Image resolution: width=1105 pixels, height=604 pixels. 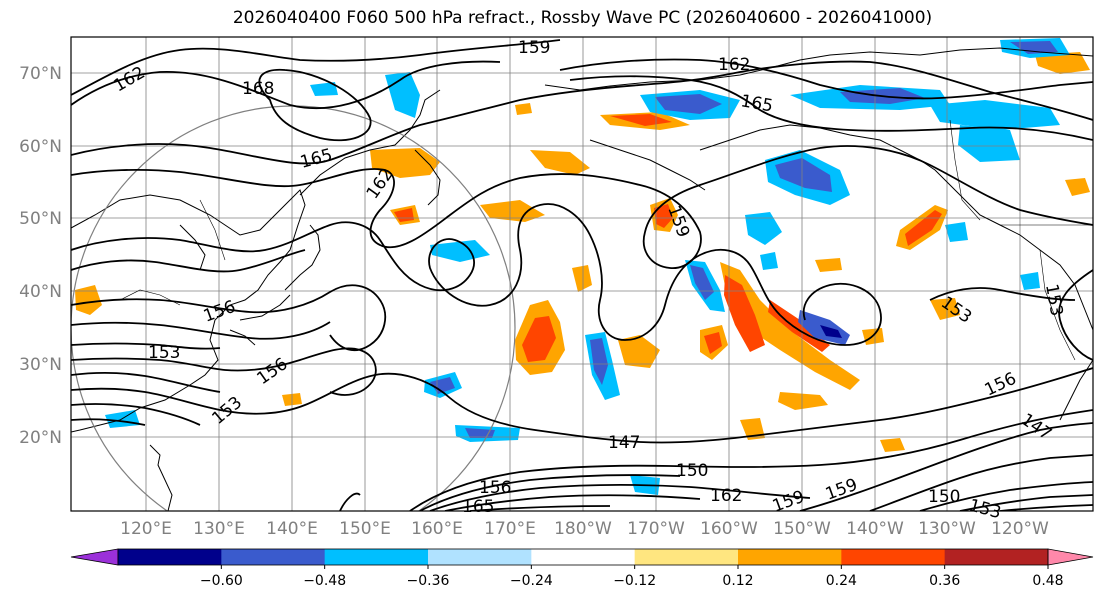 I want to click on lat-label: 30°N, so click(x=40, y=365).